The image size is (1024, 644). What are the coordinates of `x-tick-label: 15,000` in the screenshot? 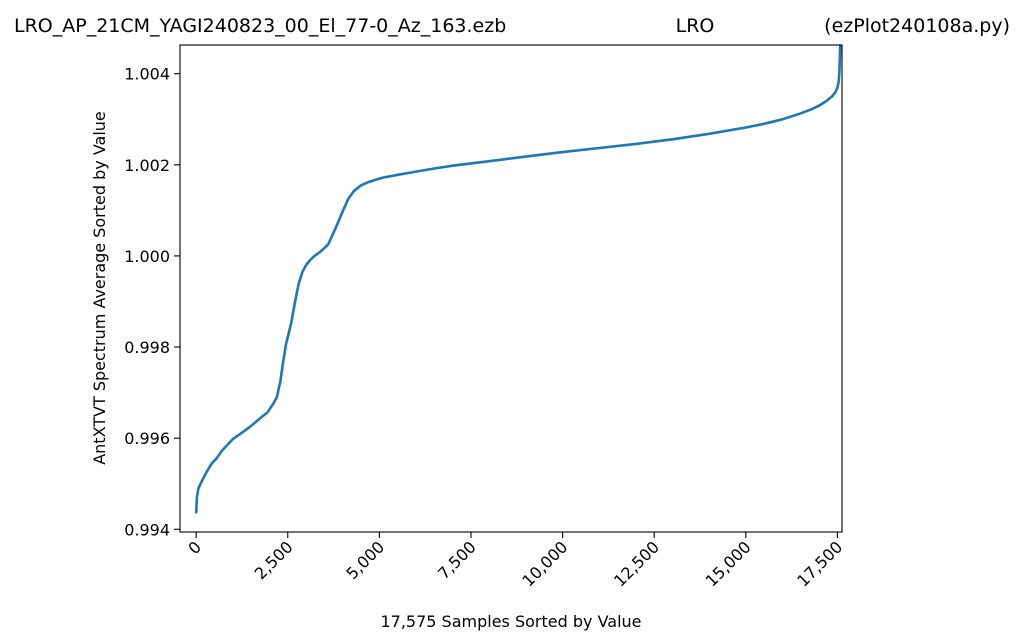 It's located at (728, 563).